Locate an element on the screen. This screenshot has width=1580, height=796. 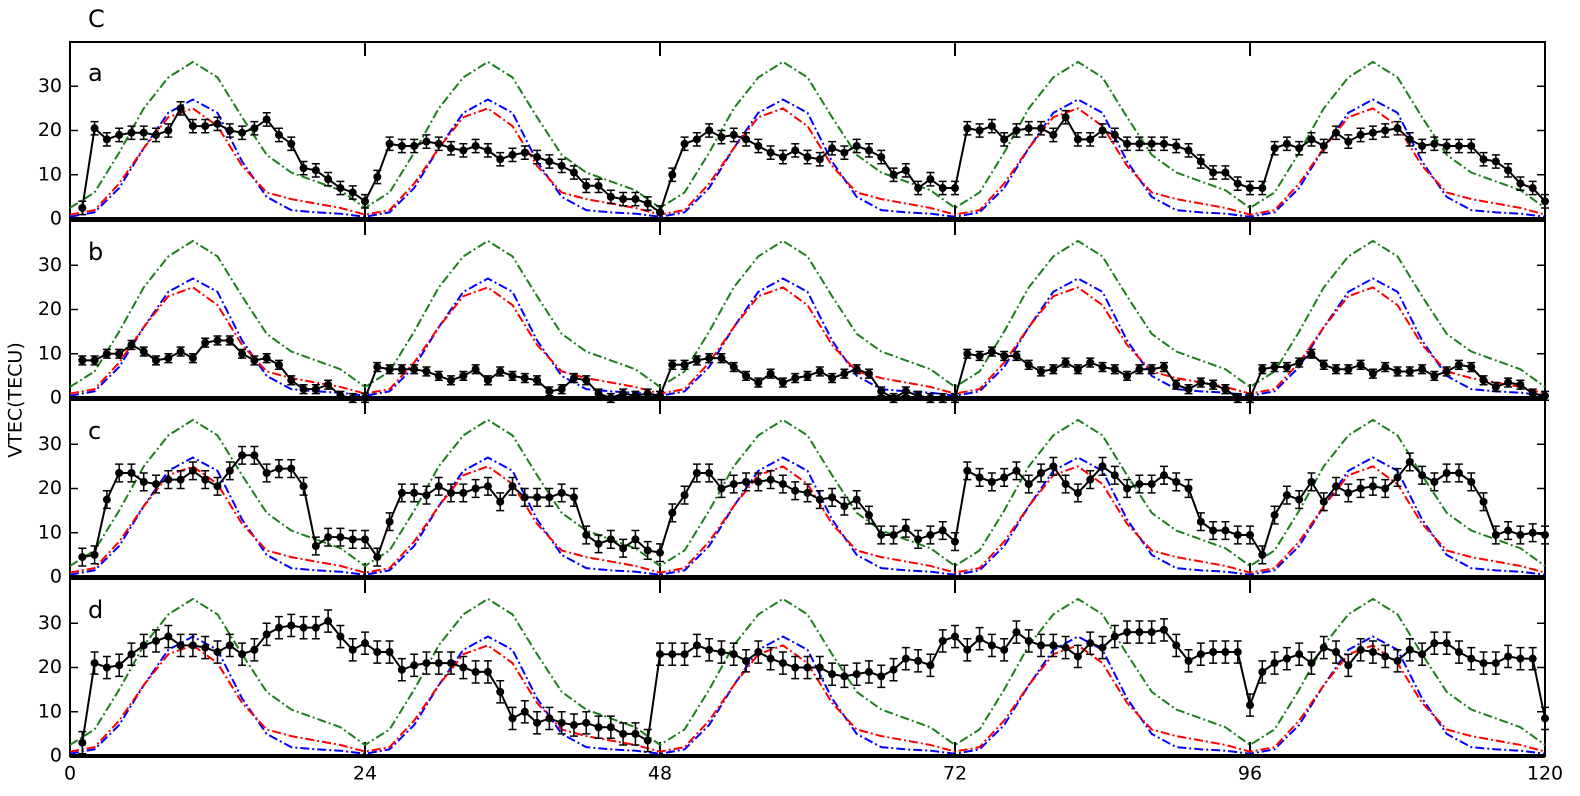
y-tick-label: 30 is located at coordinates (50, 86).